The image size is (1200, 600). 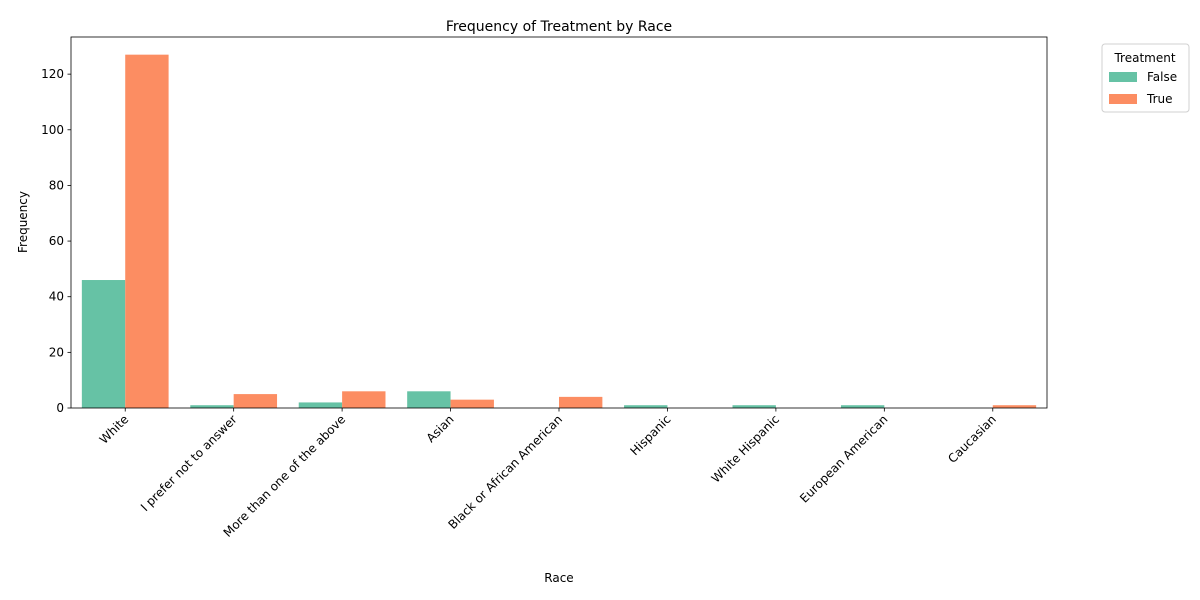 I want to click on y-tick-label-3: 60, so click(x=56, y=241).